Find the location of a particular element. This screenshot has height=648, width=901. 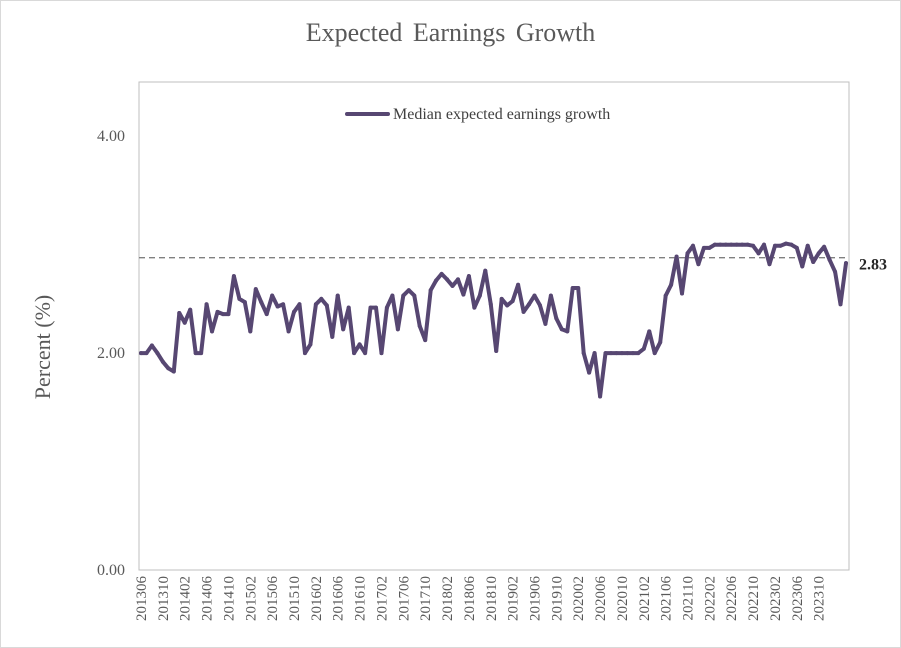

x-tick-label: 201702 is located at coordinates (382, 598).